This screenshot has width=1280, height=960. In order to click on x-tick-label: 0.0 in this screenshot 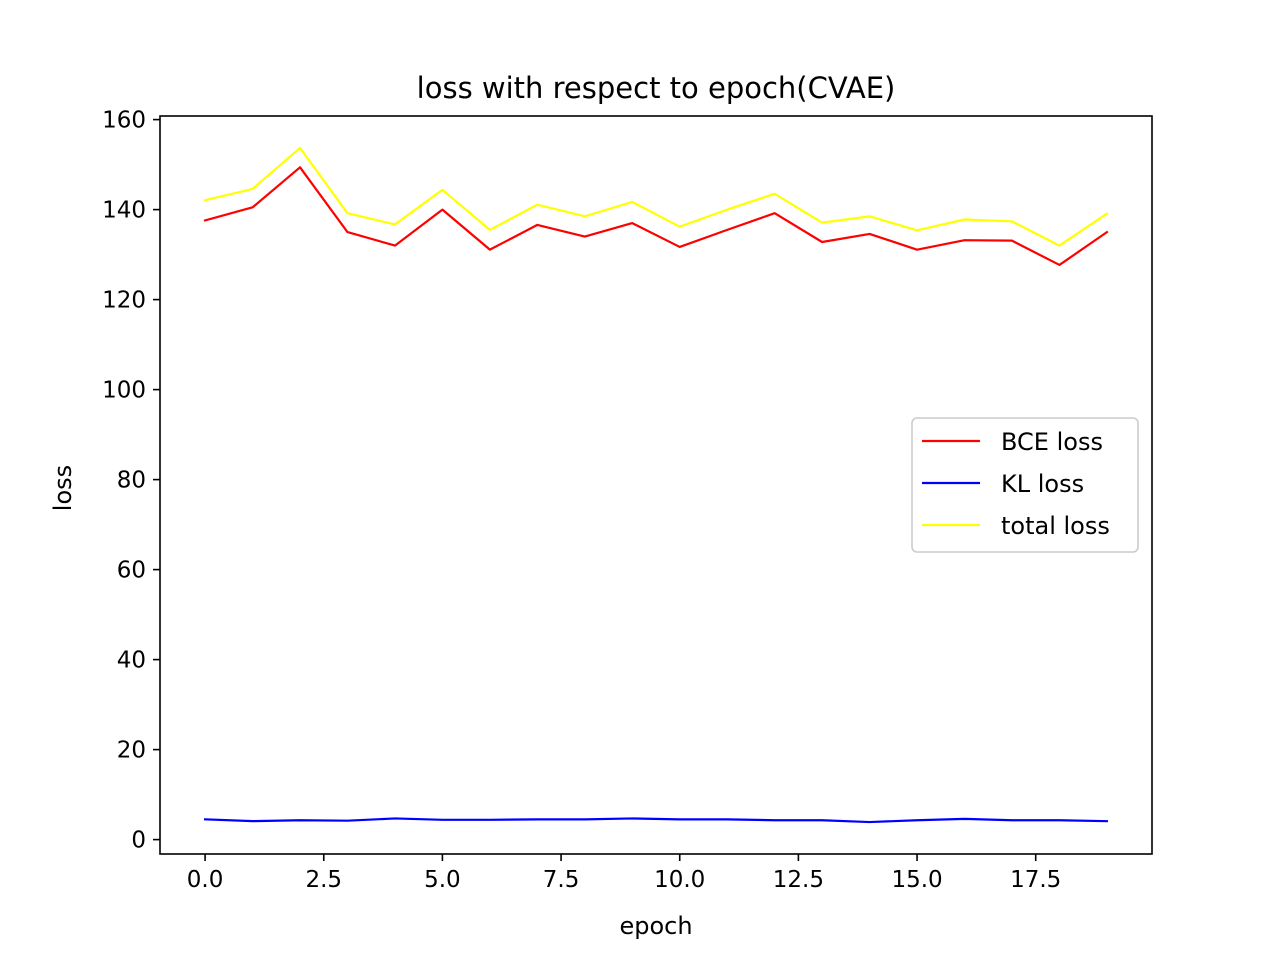, I will do `click(205, 880)`.